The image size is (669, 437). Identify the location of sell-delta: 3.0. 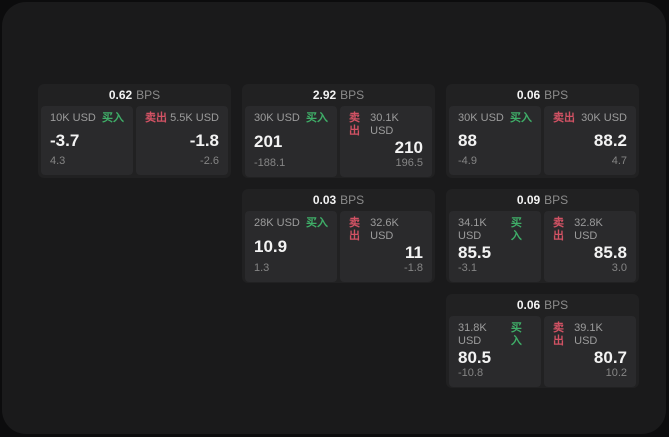
(619, 268).